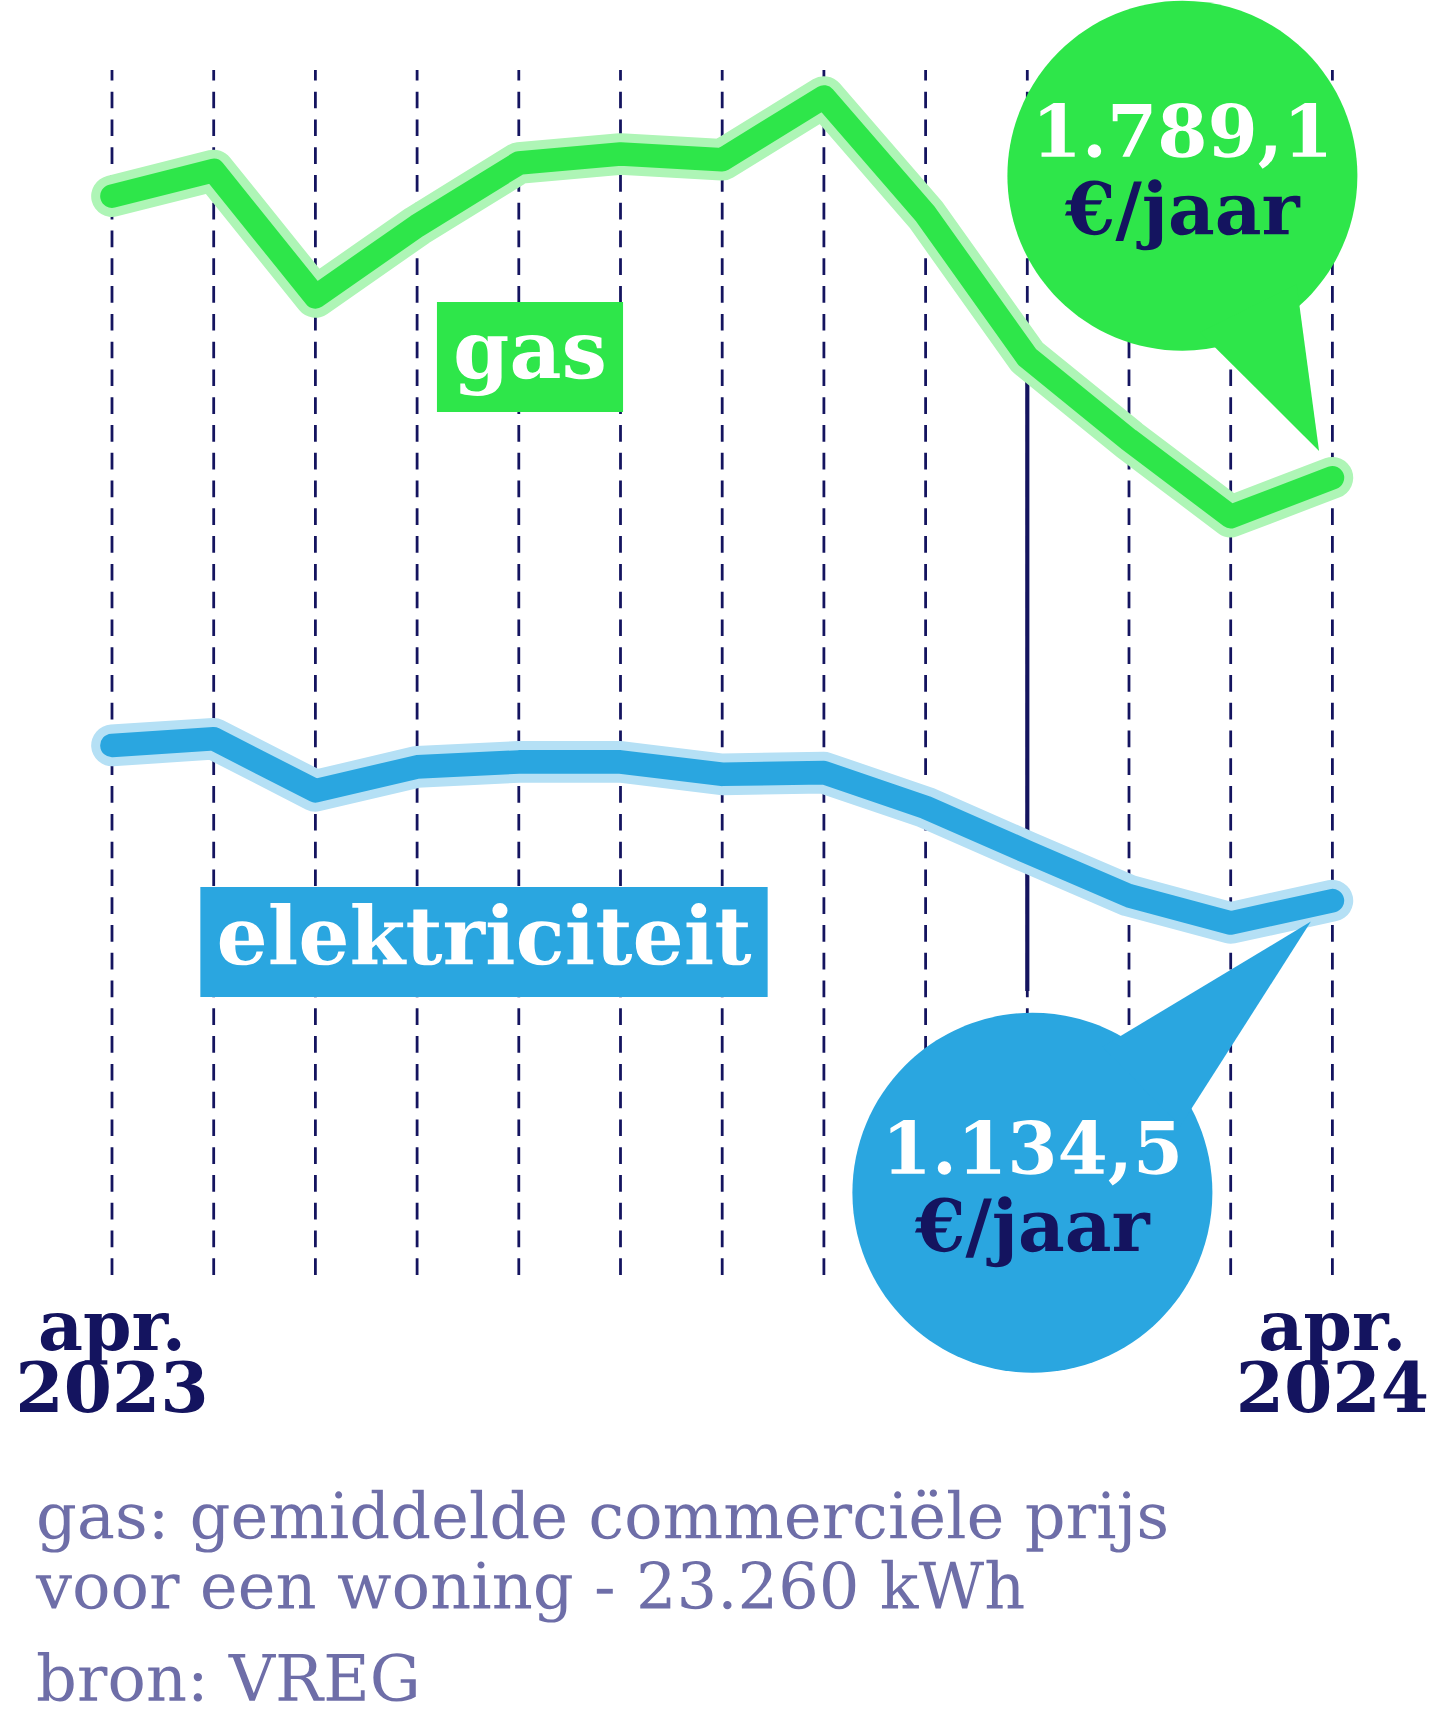  I want to click on annotation: 1.789,1 €/jaar, so click(1183, 177).